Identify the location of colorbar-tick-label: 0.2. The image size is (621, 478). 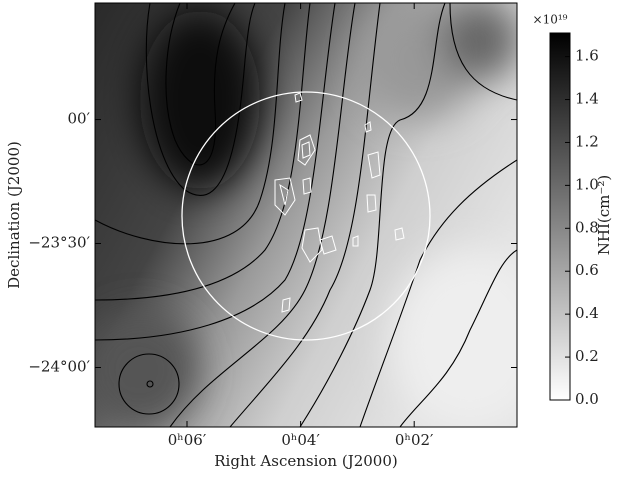
(587, 356).